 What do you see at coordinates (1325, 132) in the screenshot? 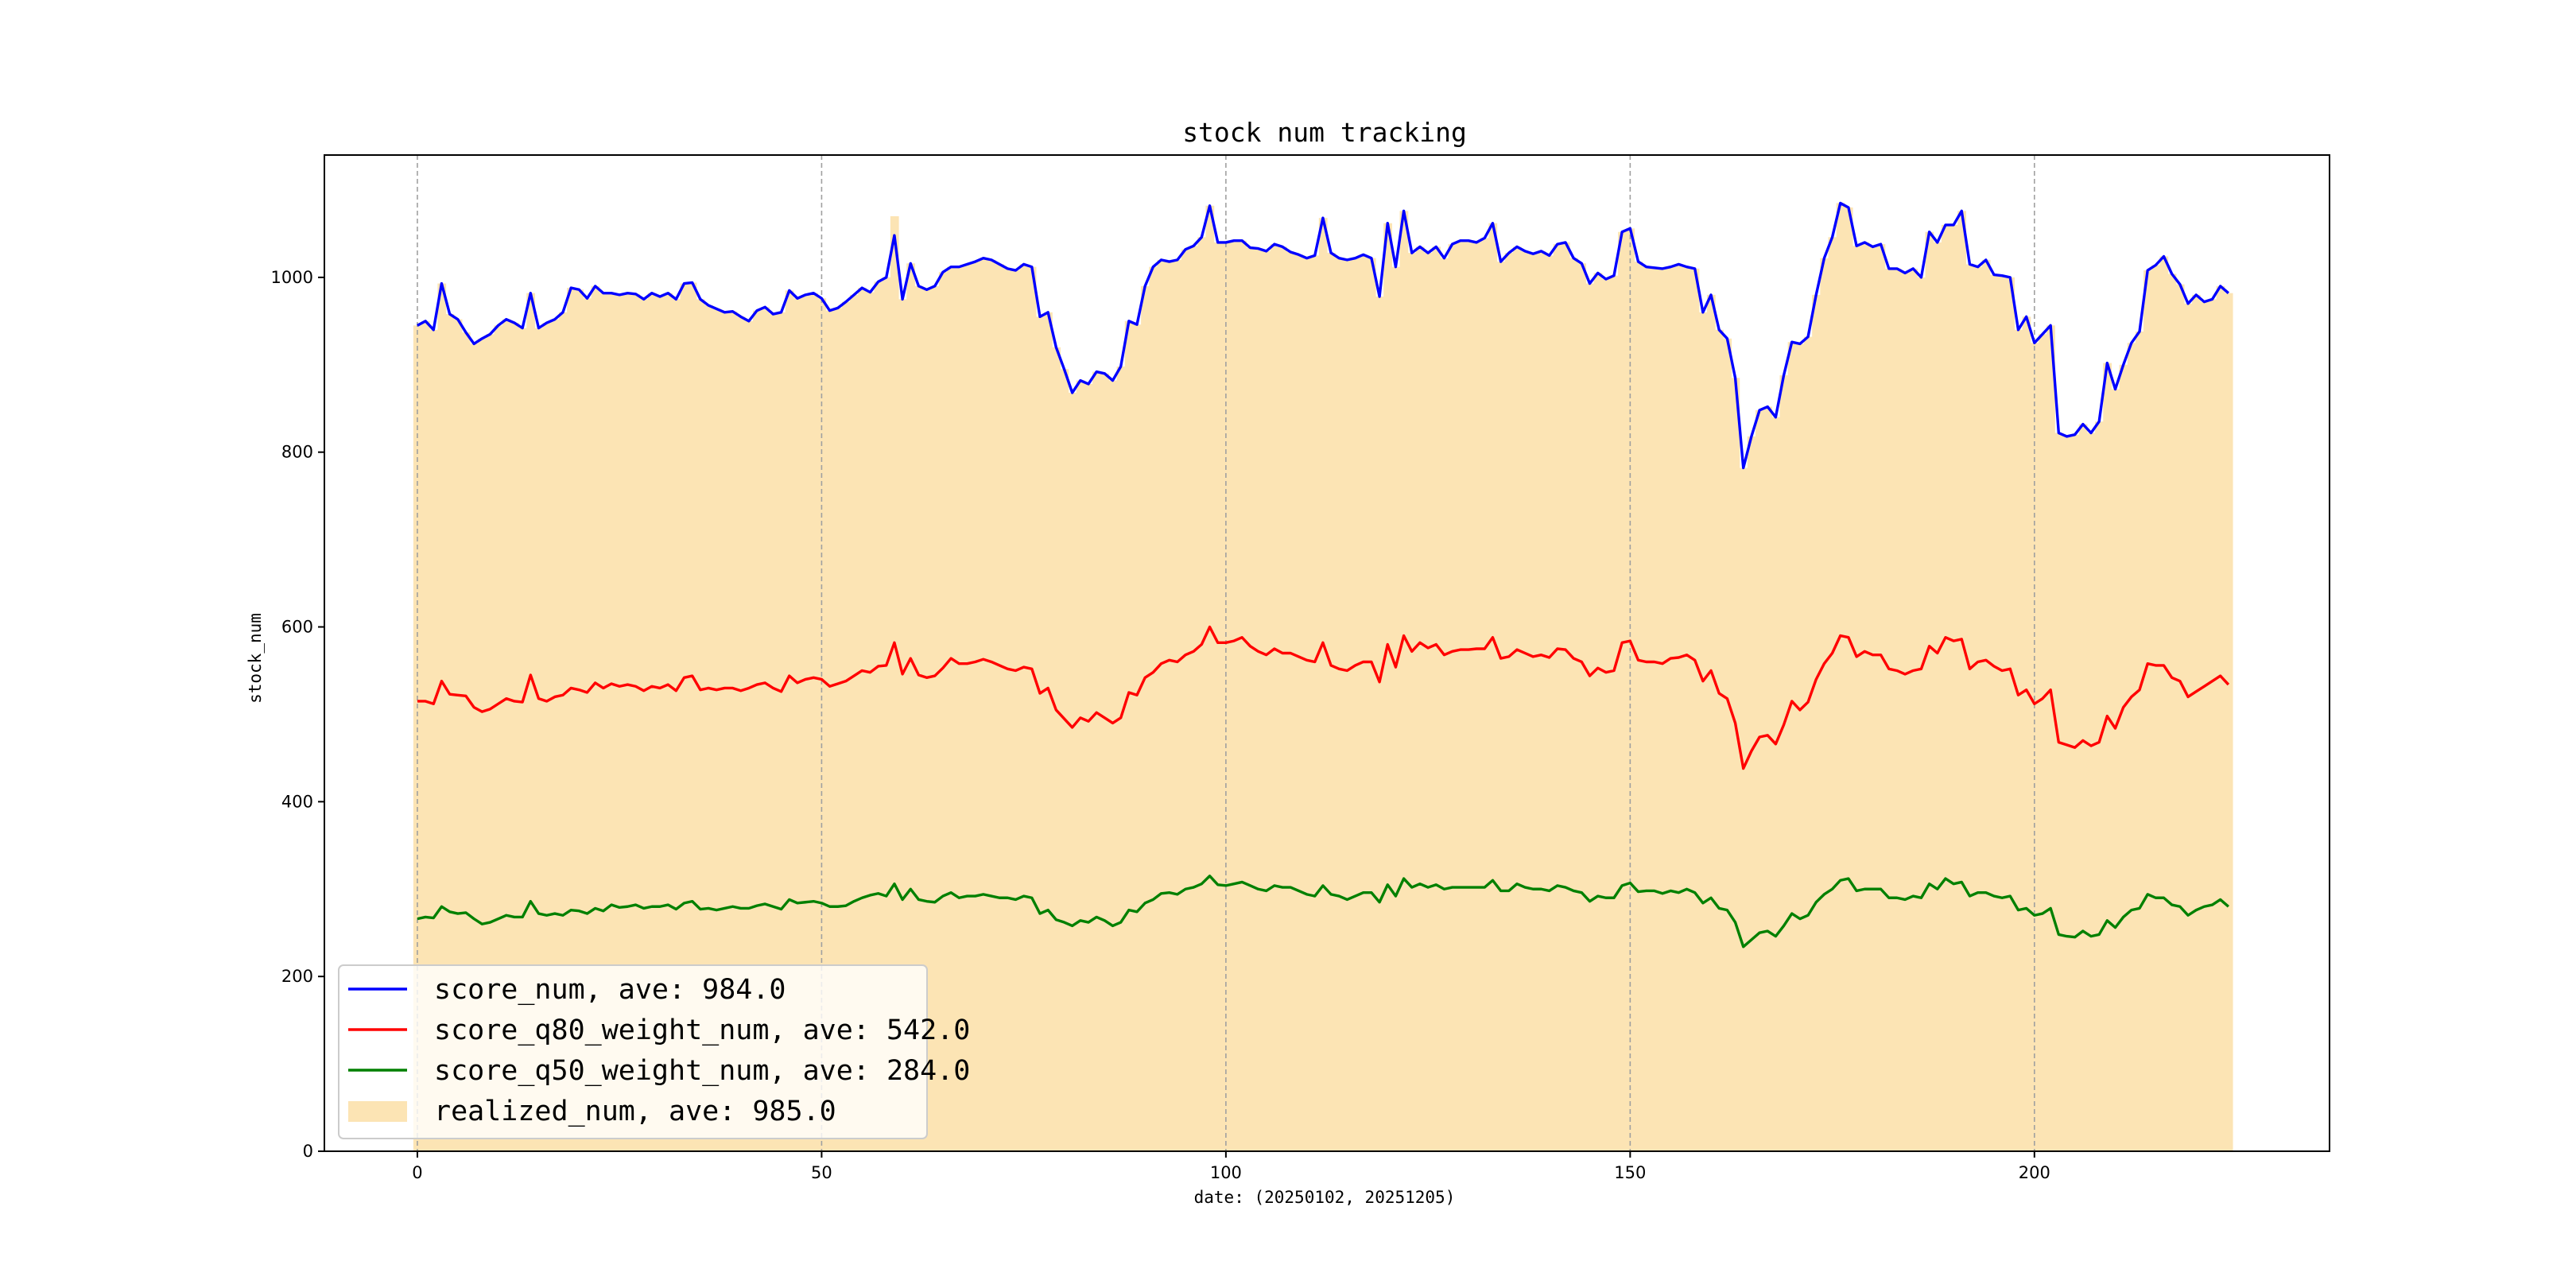
I see `chart-title: stock num tracking` at bounding box center [1325, 132].